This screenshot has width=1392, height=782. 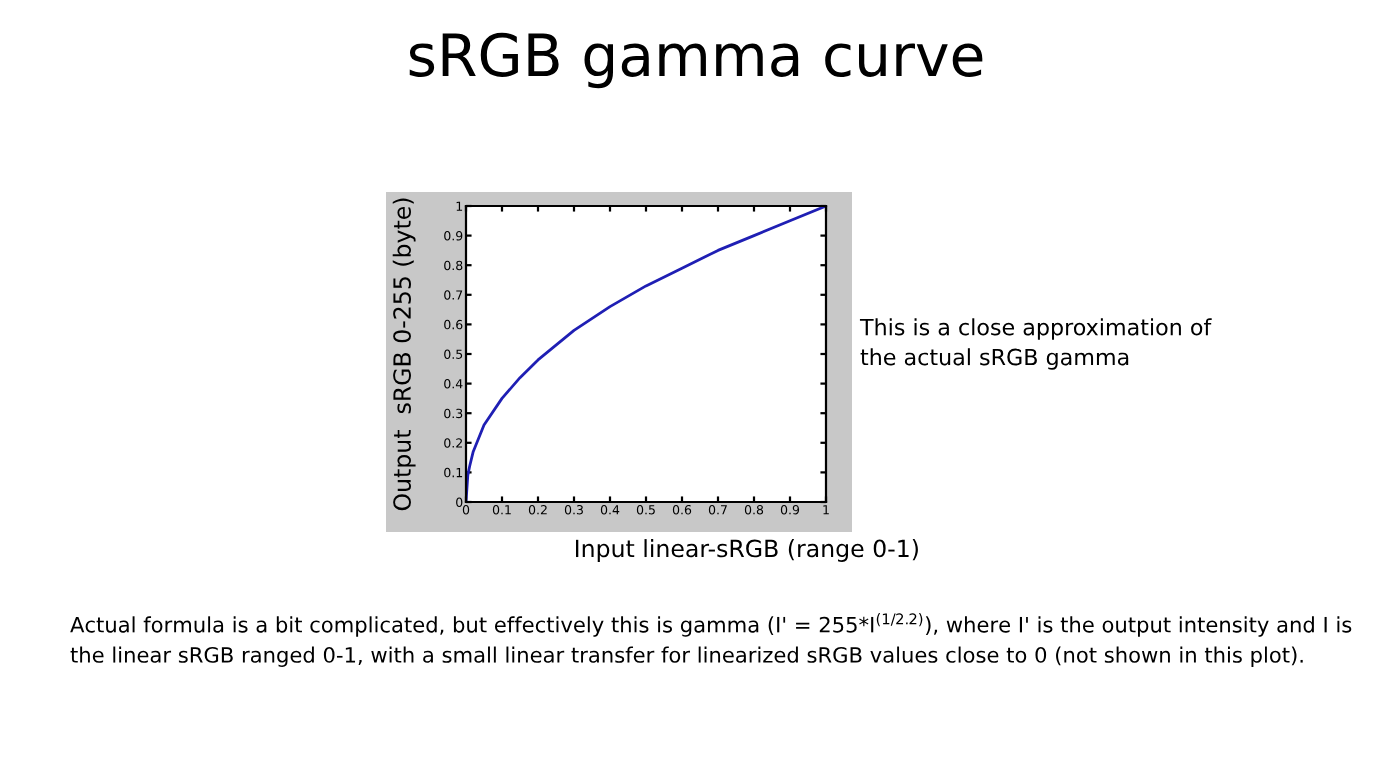 What do you see at coordinates (746, 550) in the screenshot?
I see `x-axis-title: Input linear-sRGB (range 0-1)` at bounding box center [746, 550].